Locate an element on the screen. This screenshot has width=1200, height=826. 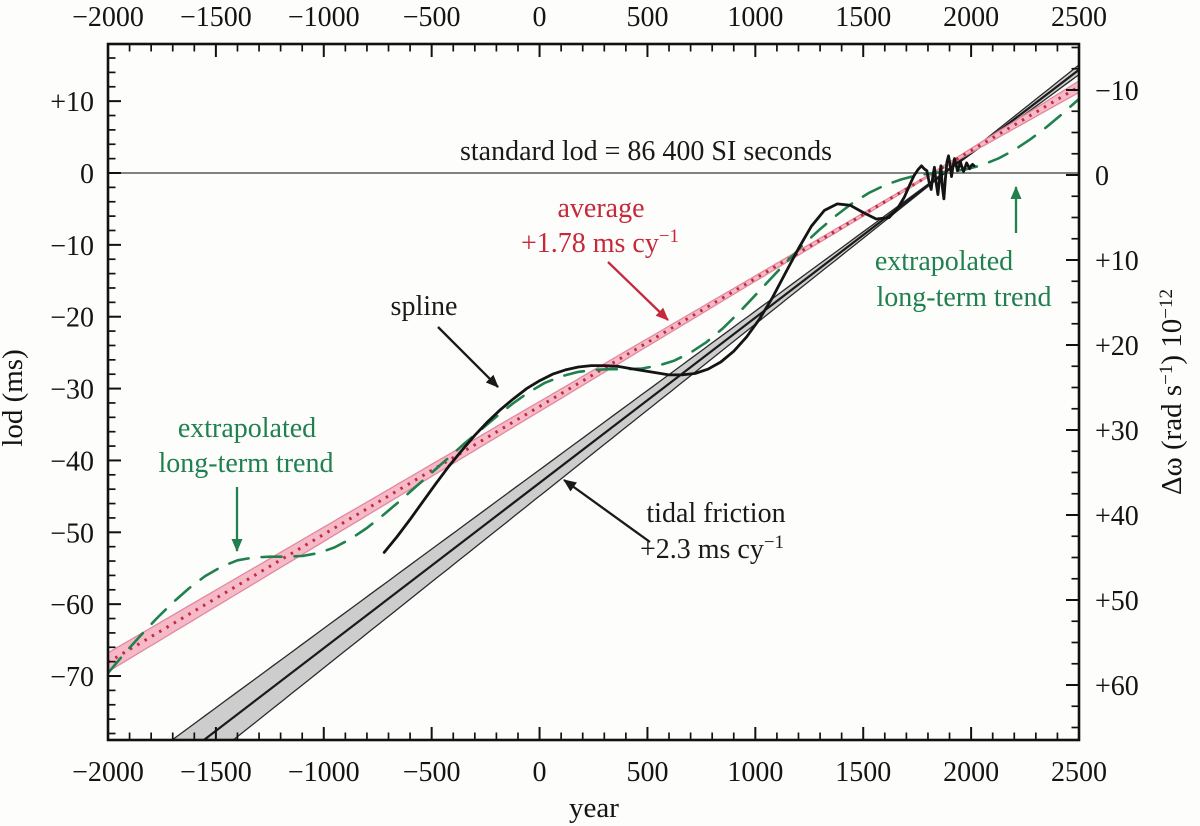
x-axis-tick-label-top: −2000 is located at coordinates (108, 17).